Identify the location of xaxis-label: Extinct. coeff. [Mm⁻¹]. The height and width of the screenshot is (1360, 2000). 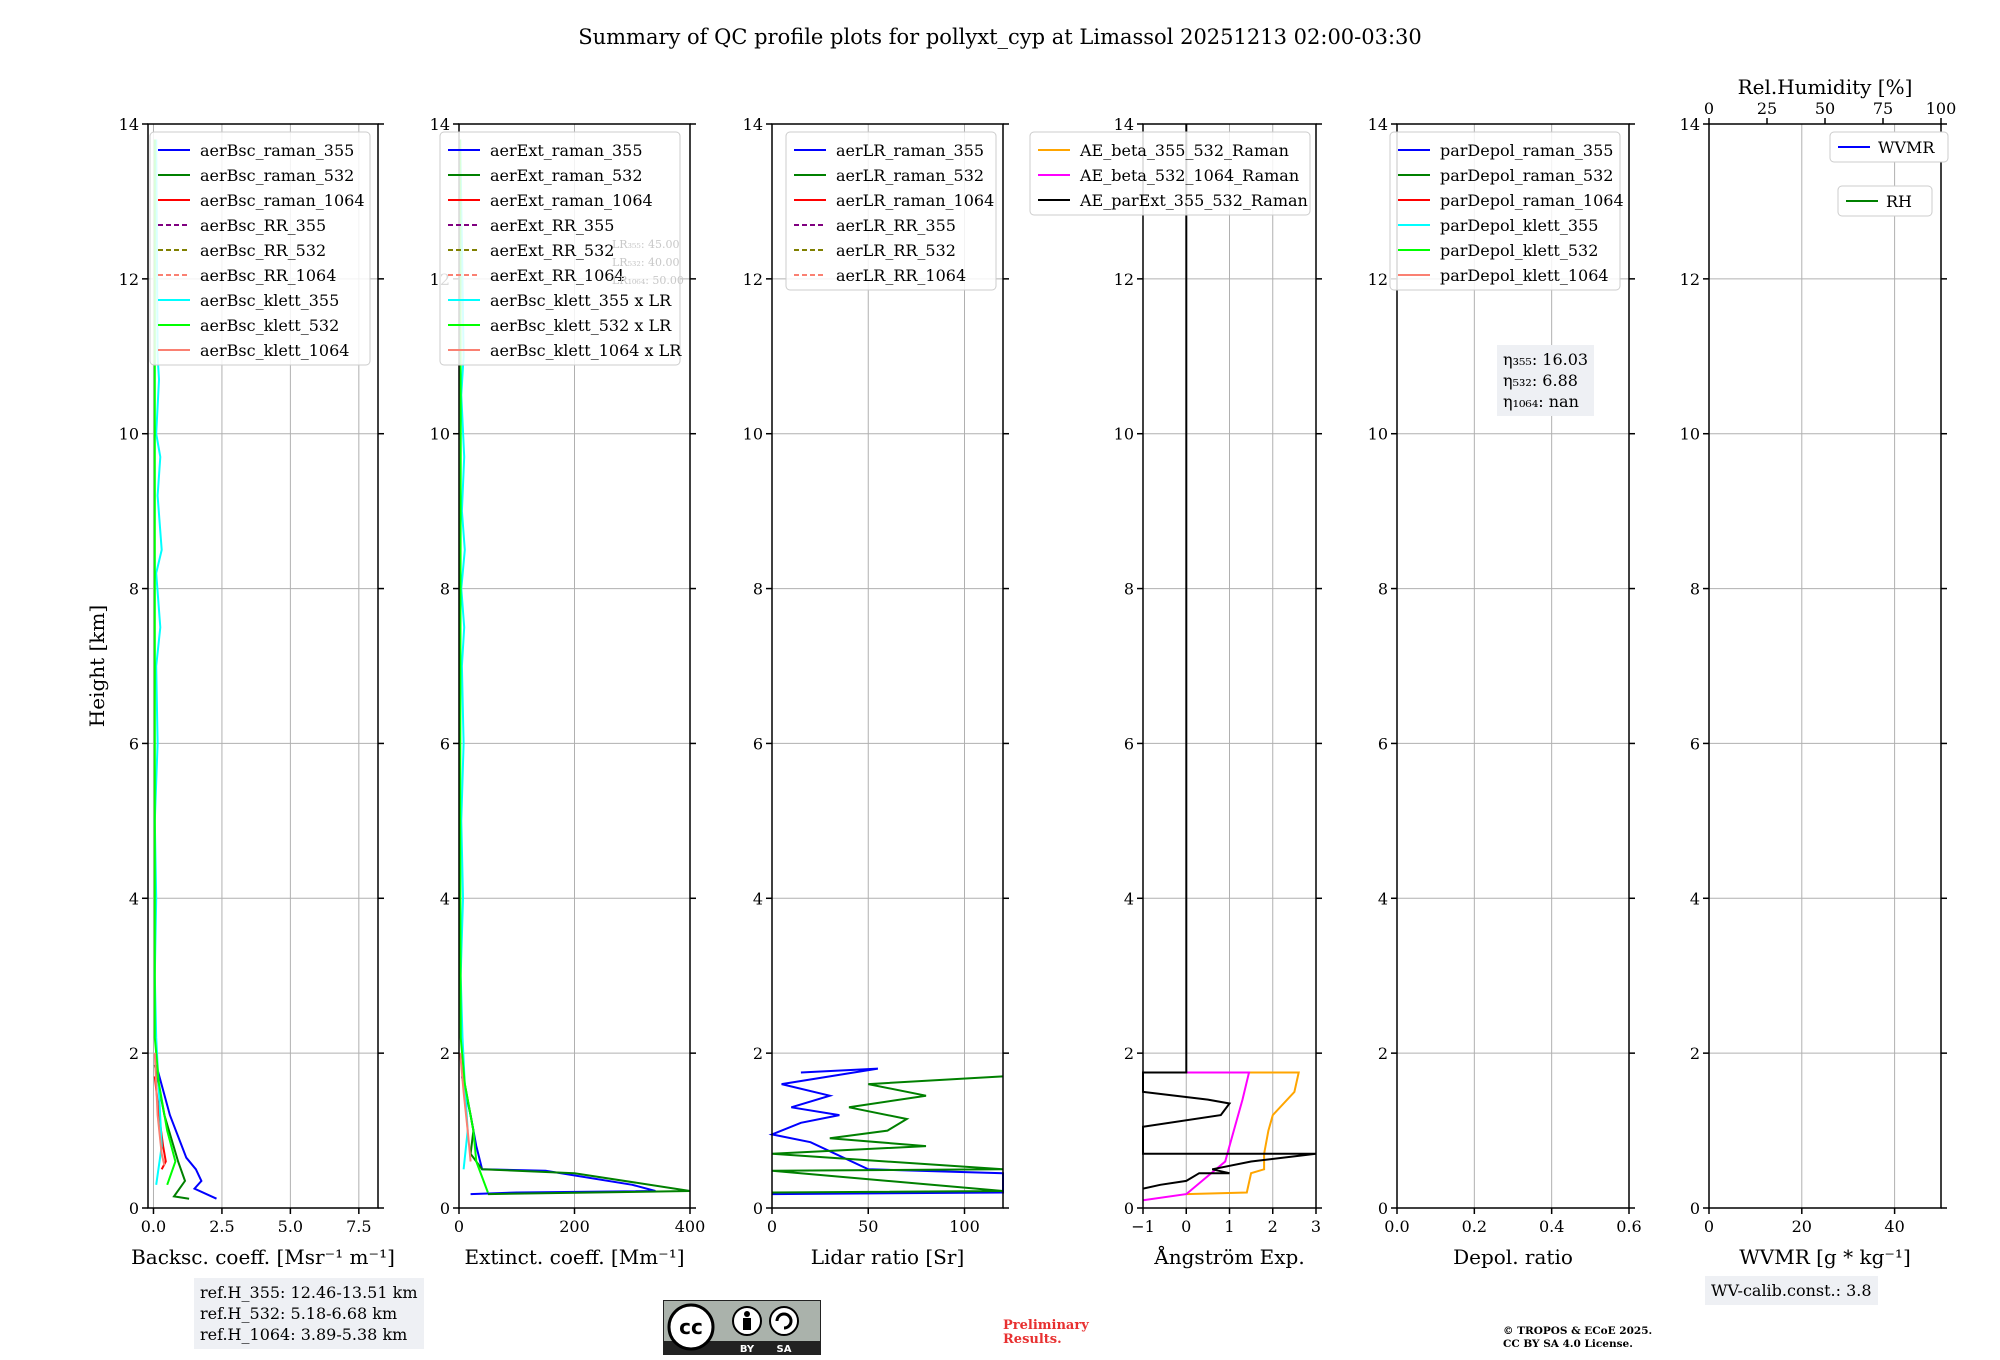
(574, 1257).